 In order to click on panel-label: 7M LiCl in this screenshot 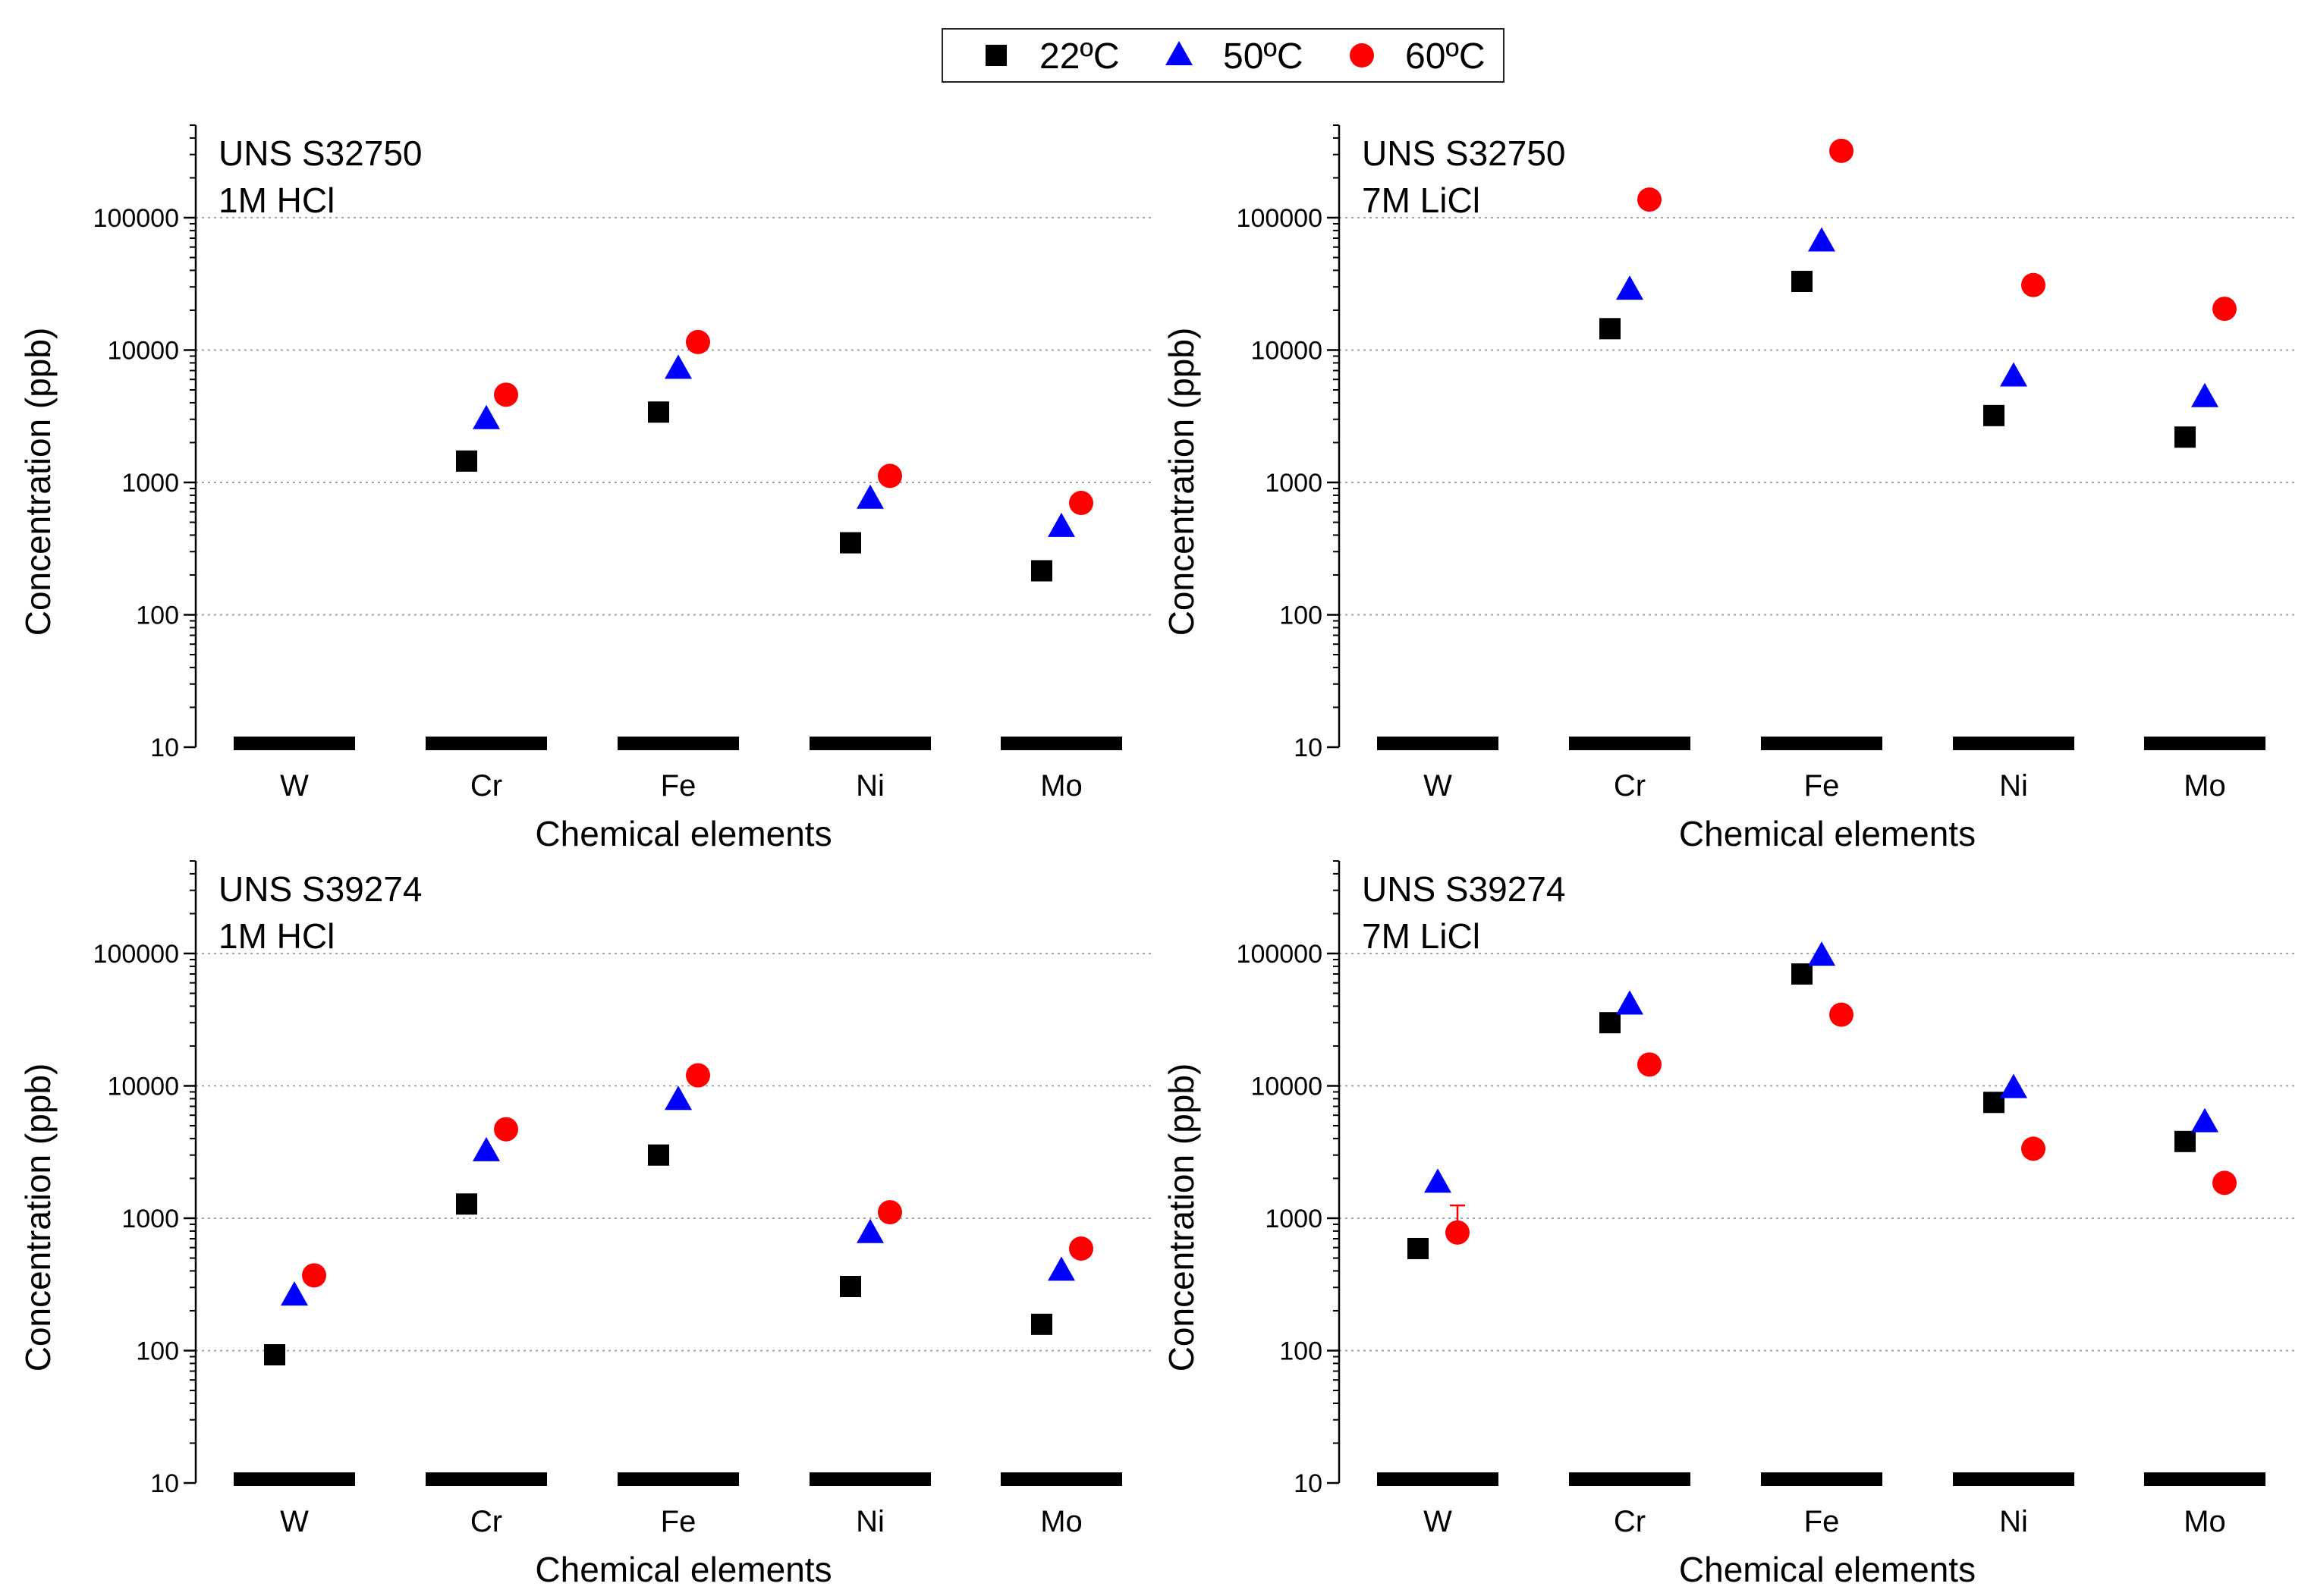, I will do `click(1421, 936)`.